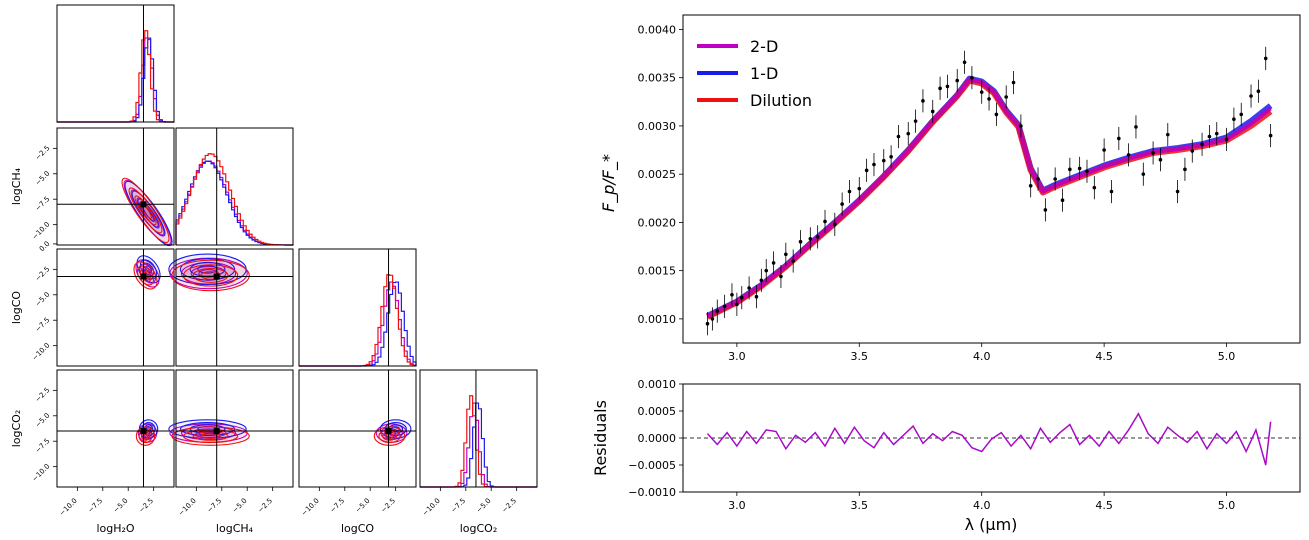 This screenshot has width=1309, height=540. I want to click on legend-label: 1-D, so click(764, 73).